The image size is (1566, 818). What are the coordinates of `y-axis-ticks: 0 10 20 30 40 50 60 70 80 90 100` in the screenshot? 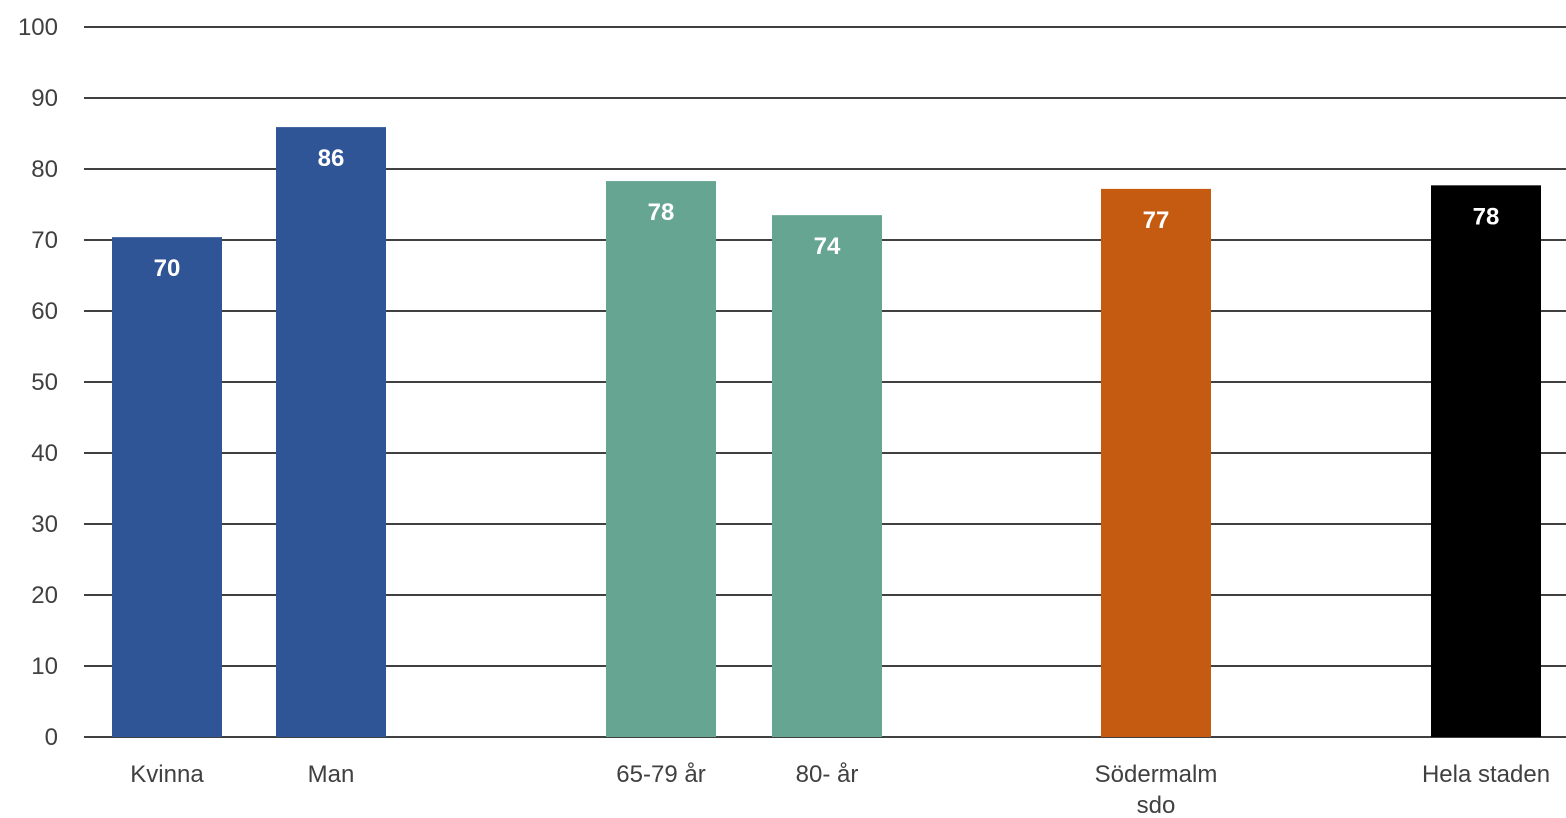 It's located at (38, 382).